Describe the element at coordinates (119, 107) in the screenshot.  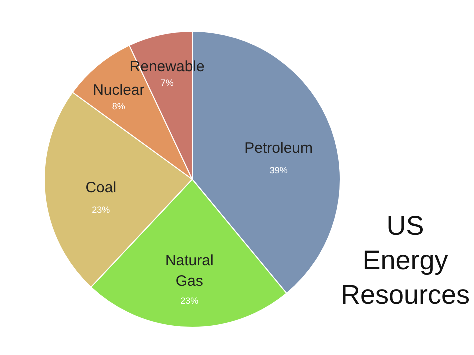
I see `data-label: 8%` at that location.